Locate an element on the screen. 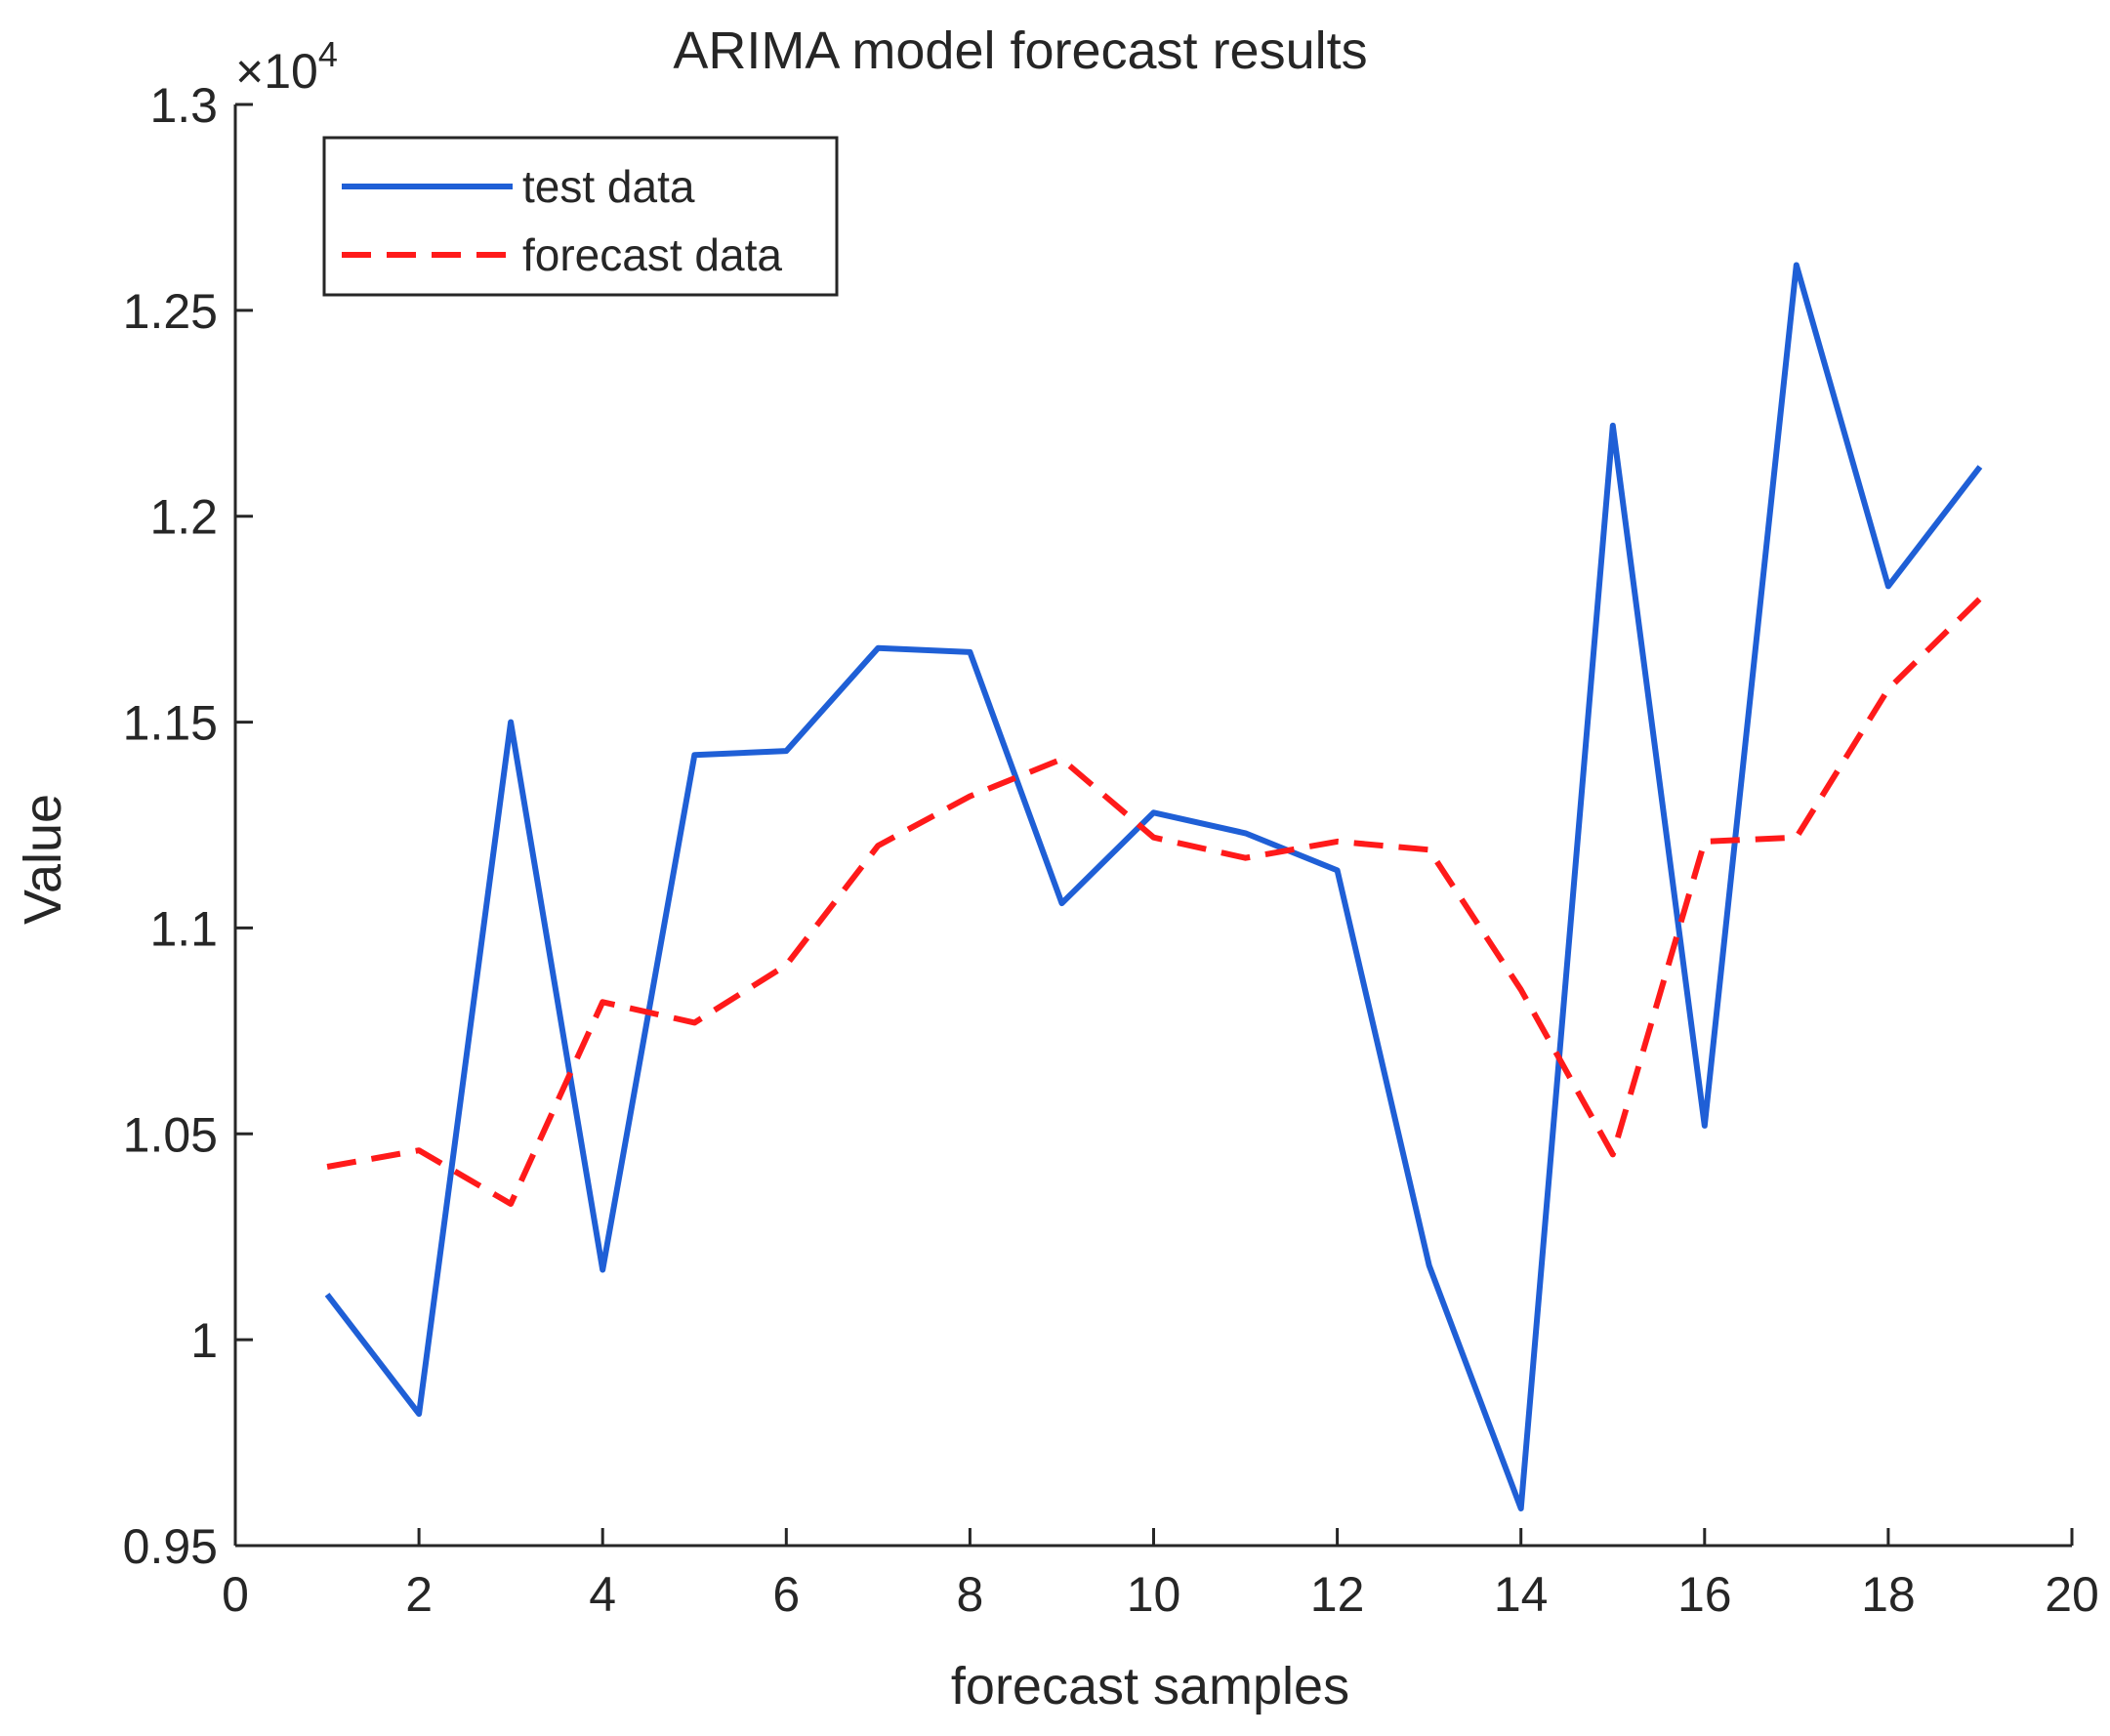  y-tick-label: 1.3 is located at coordinates (183, 105).